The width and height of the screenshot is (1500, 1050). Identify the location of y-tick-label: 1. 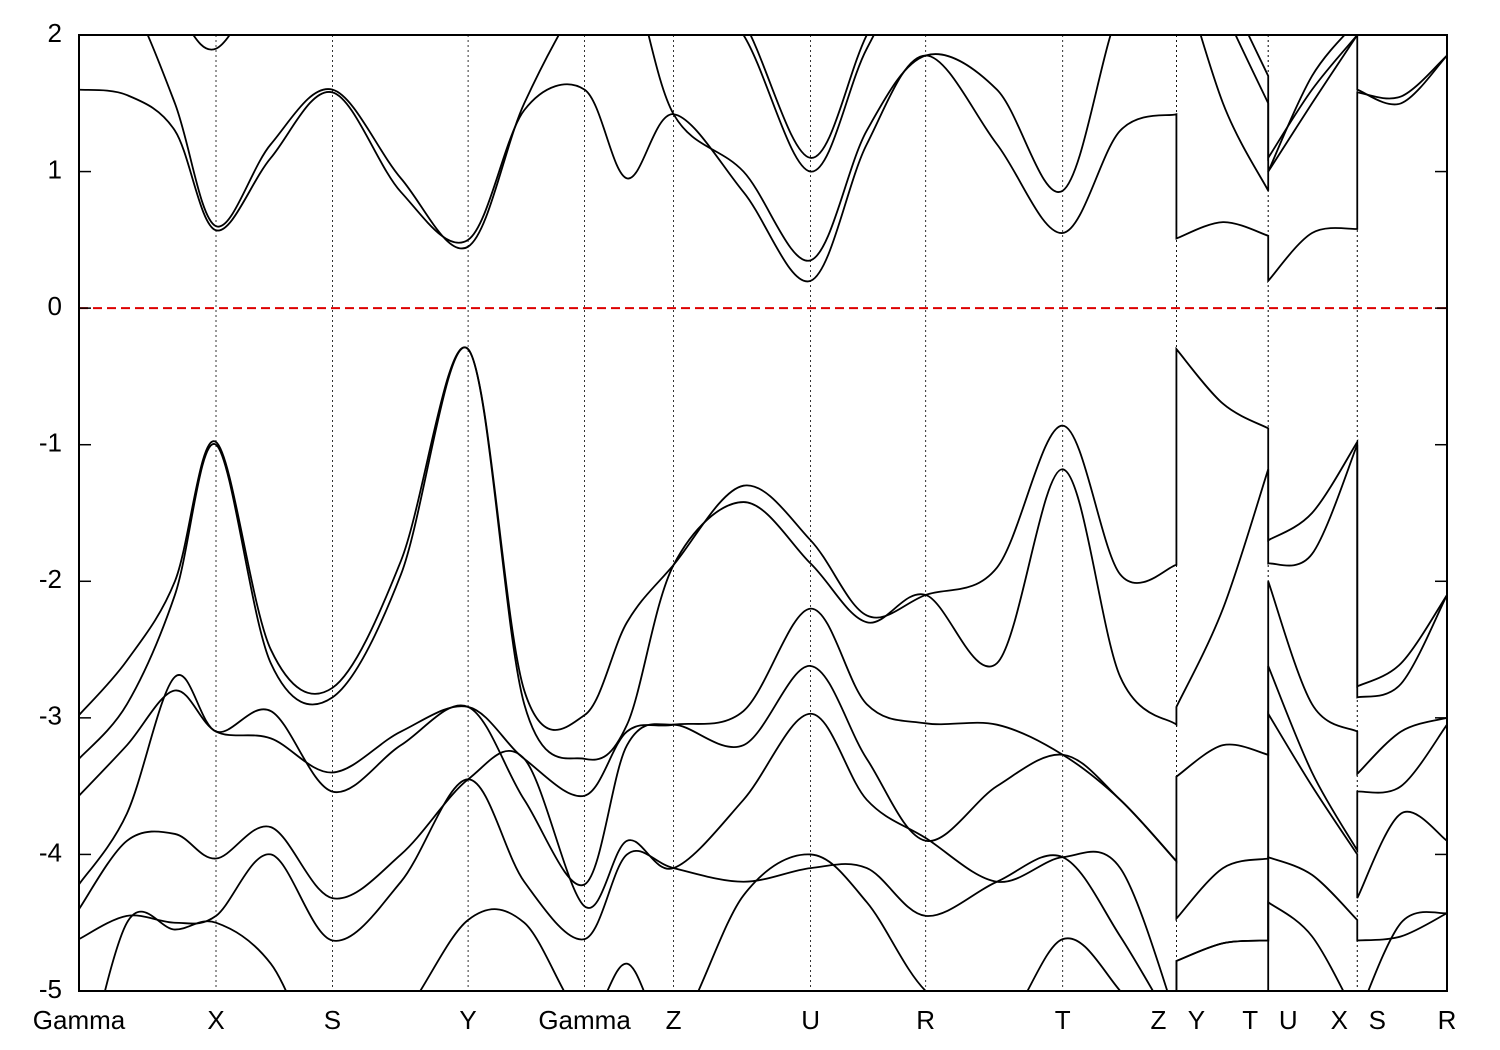
(55, 169).